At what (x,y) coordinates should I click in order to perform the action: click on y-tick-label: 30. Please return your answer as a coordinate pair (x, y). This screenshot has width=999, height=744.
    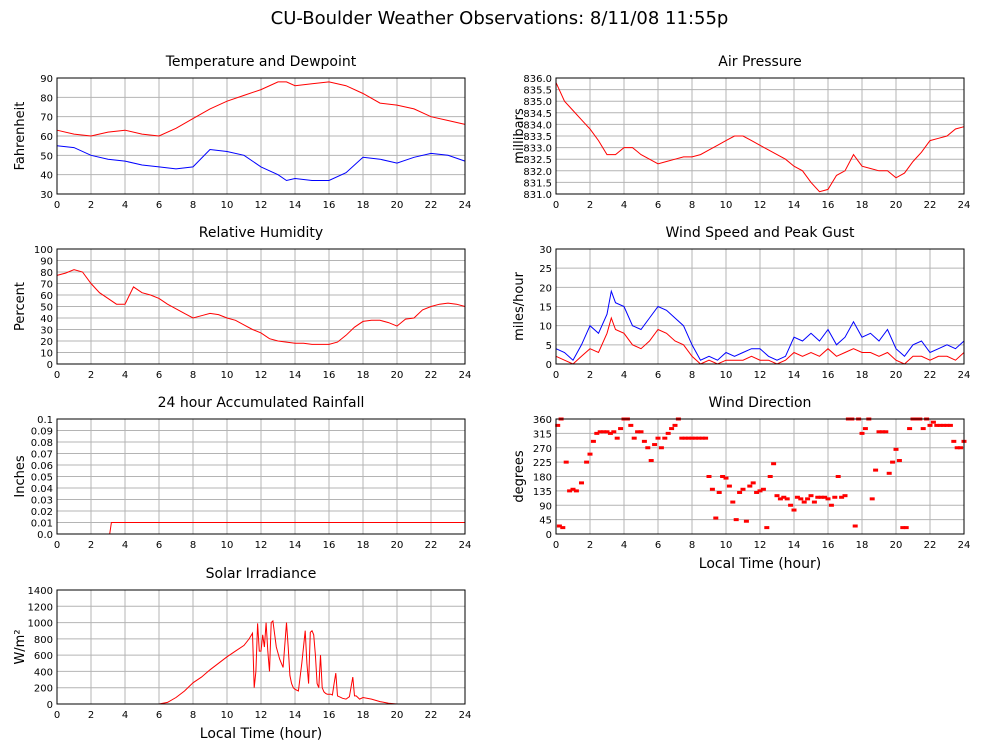
    Looking at the image, I should click on (46, 331).